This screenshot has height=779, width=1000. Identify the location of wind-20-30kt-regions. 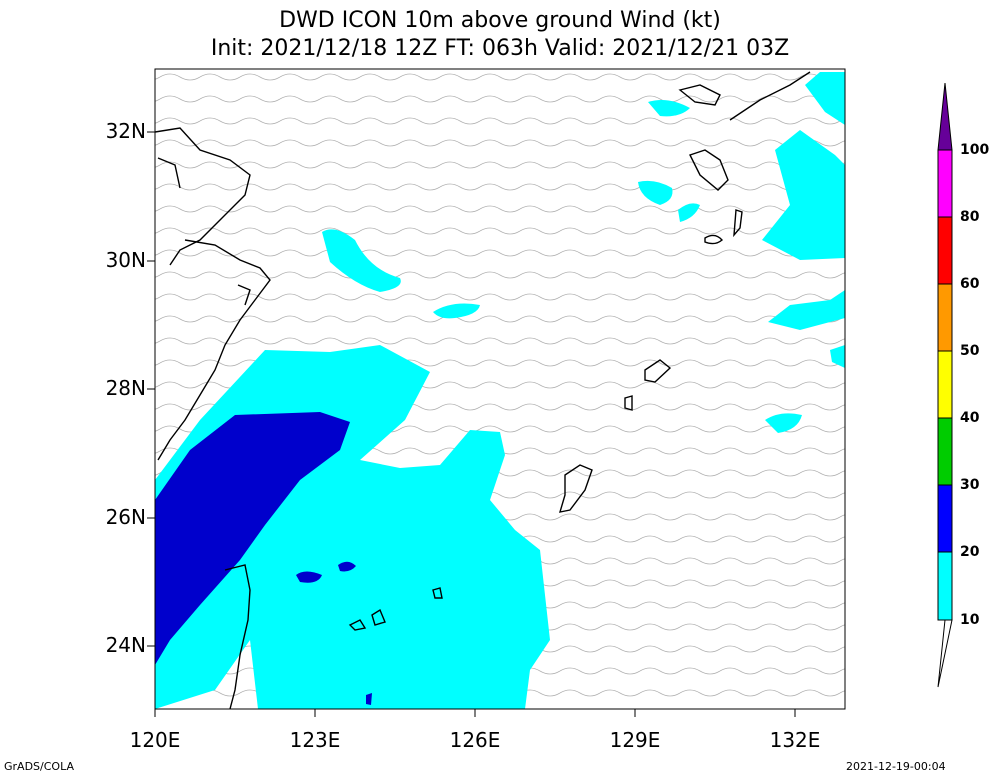
(263, 558).